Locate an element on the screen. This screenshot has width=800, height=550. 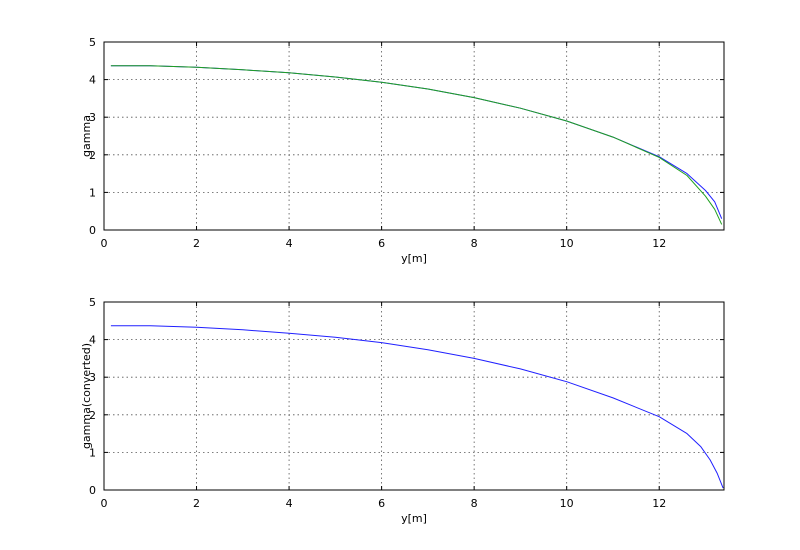
top-plot-y-tick-label: 0 is located at coordinates (92, 230).